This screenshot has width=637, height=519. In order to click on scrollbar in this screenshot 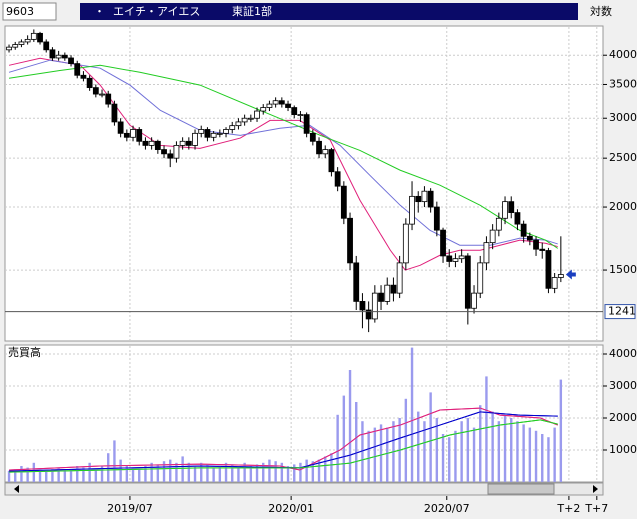, I will do `click(304, 489)`.